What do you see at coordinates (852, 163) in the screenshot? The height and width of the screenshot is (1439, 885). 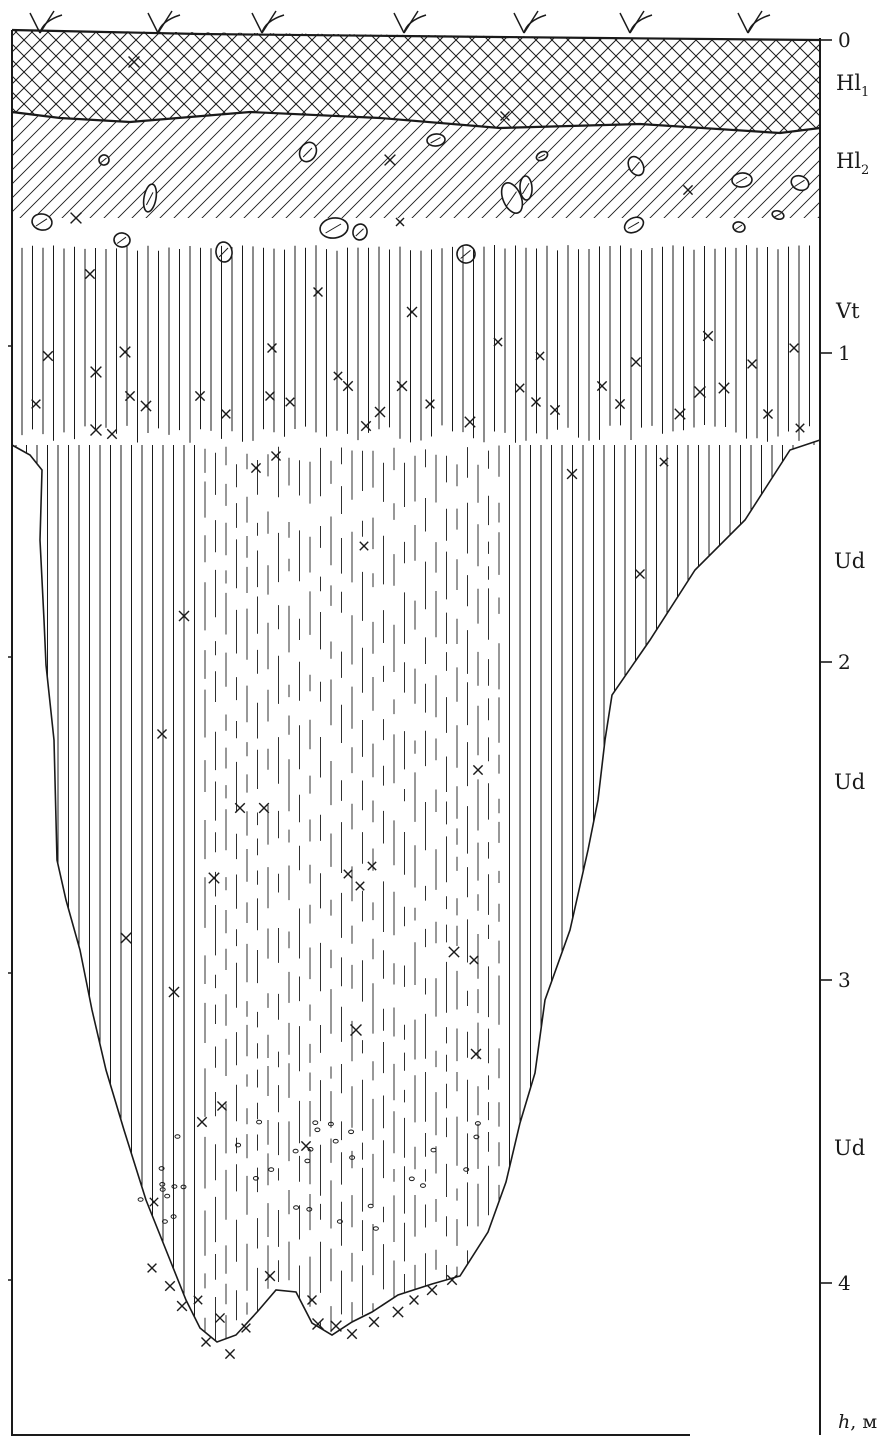 I see `horizon-label-hl2: Hl2` at bounding box center [852, 163].